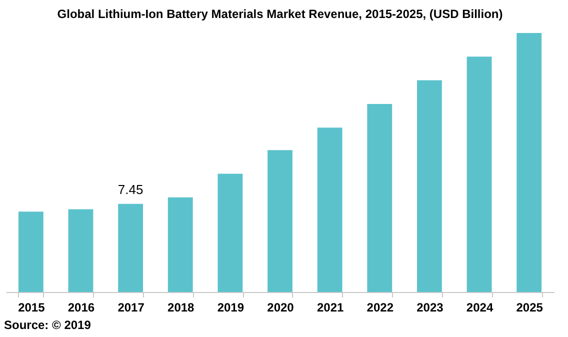 Image resolution: width=568 pixels, height=337 pixels. I want to click on x-tick-label: 2024, so click(480, 307).